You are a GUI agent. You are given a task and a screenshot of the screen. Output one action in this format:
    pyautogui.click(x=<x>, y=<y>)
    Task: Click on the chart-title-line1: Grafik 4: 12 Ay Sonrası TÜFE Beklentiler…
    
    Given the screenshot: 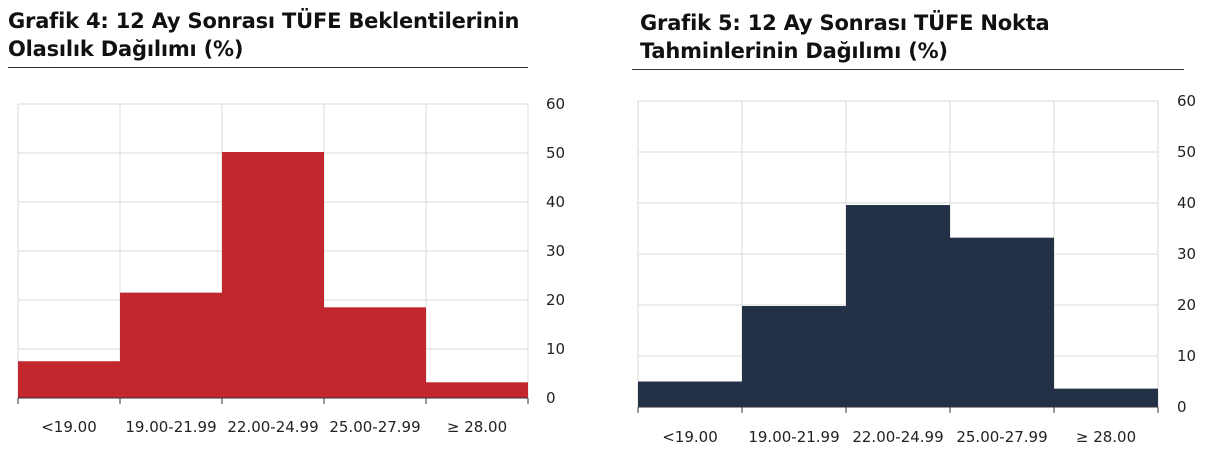 What is the action you would take?
    pyautogui.click(x=264, y=21)
    